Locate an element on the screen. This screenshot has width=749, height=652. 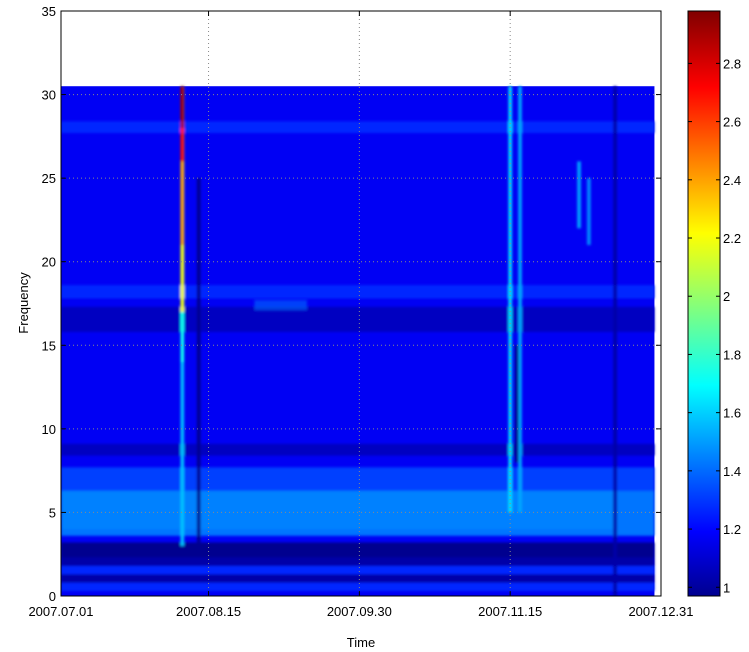
y-tick-label: 0 is located at coordinates (52, 596).